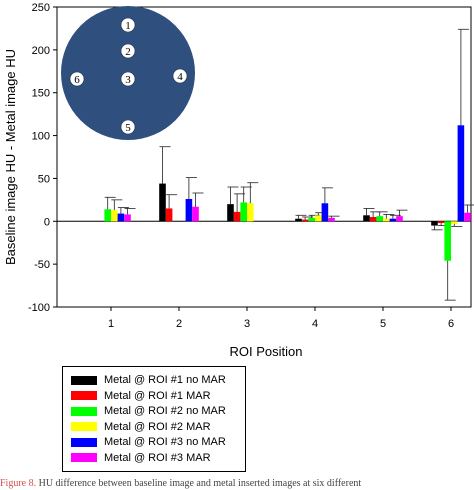 This screenshot has height=490, width=474. I want to click on legend-label: Metal @ ROI #2 no MAR, so click(165, 411).